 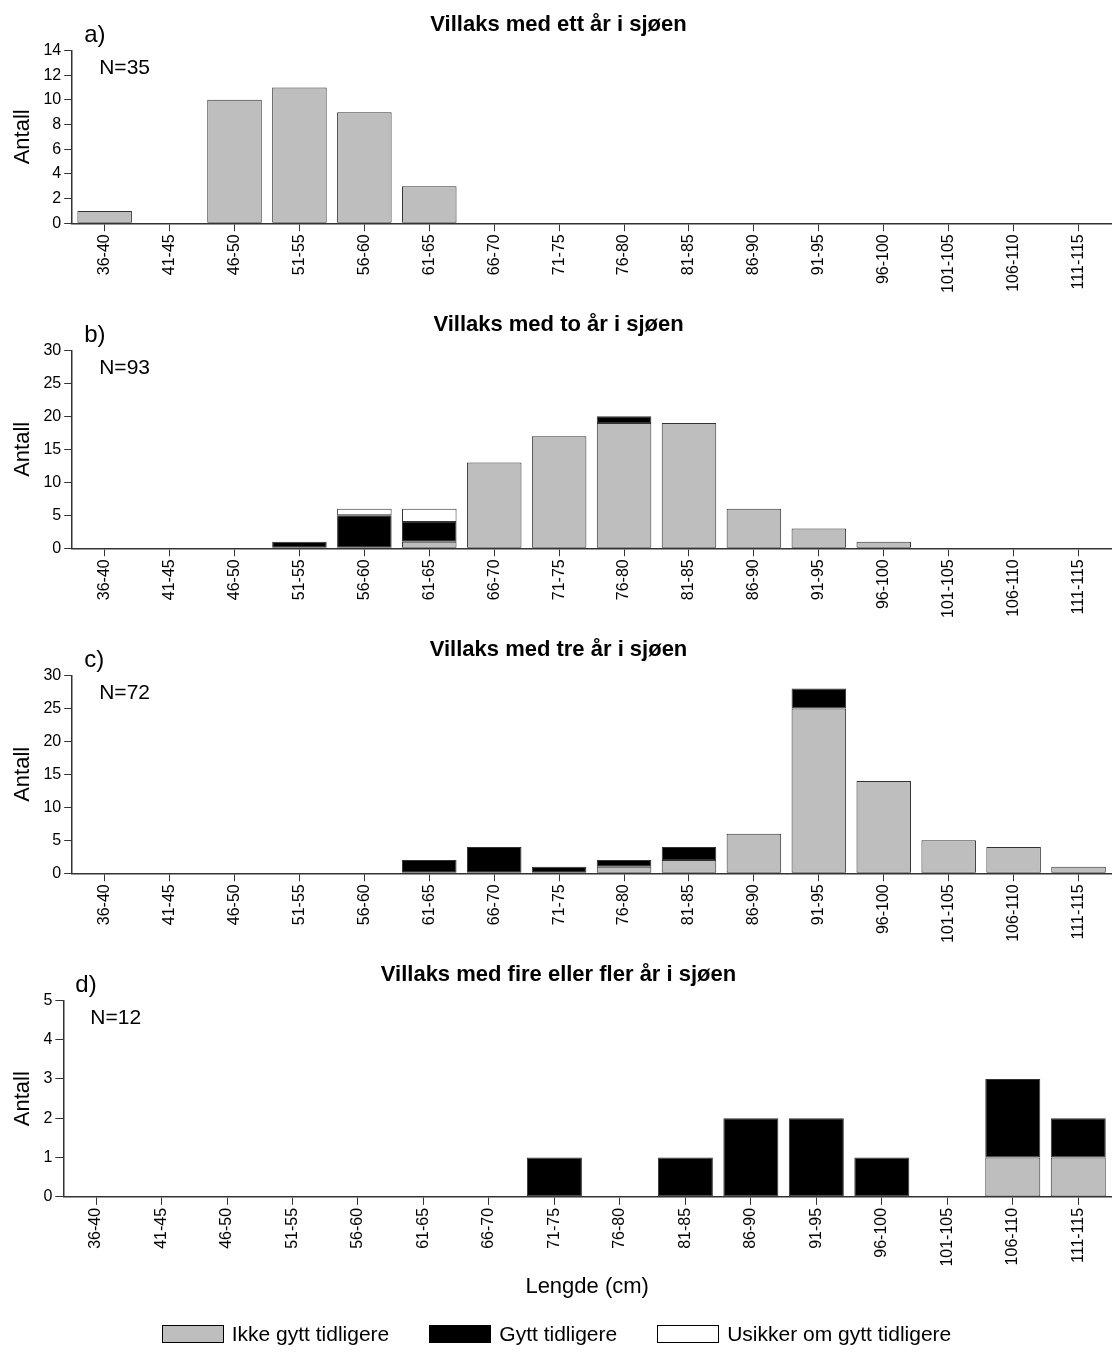 I want to click on text: c), so click(x=94, y=659).